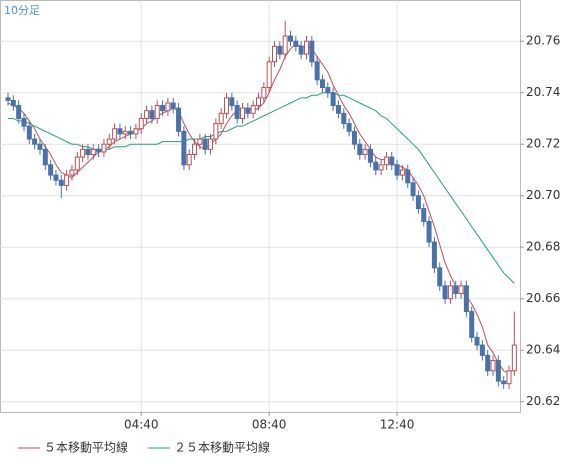 This screenshot has width=574, height=462. Describe the element at coordinates (543, 298) in the screenshot. I see `y-tick-label: 20.66` at that location.